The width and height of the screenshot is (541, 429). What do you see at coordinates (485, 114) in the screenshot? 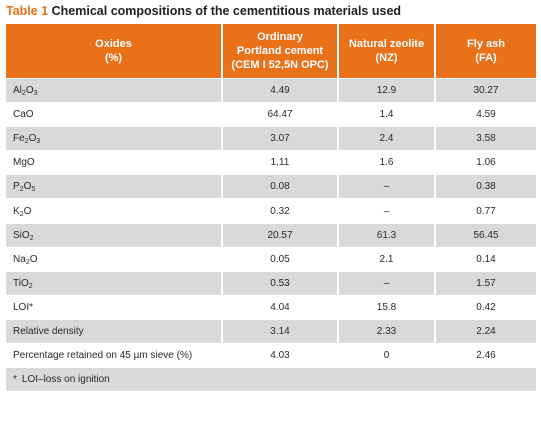
I see `value-fa: 4.59` at bounding box center [485, 114].